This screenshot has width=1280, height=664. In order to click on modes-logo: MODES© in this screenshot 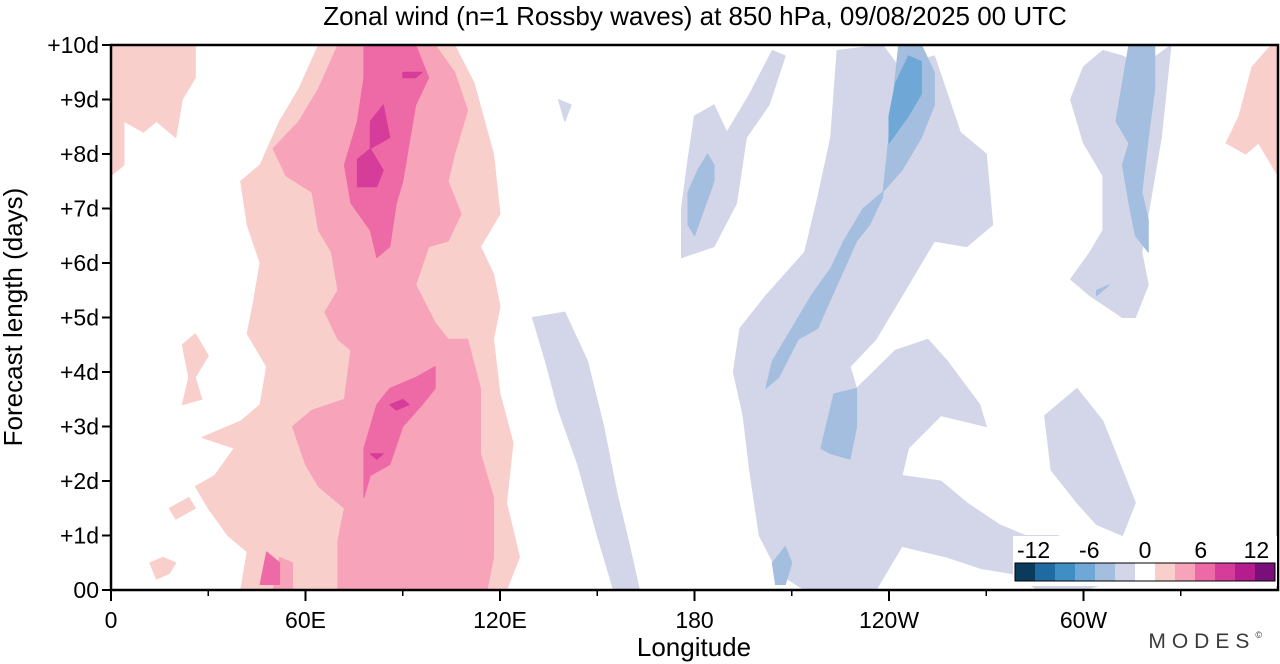, I will do `click(1205, 642)`.